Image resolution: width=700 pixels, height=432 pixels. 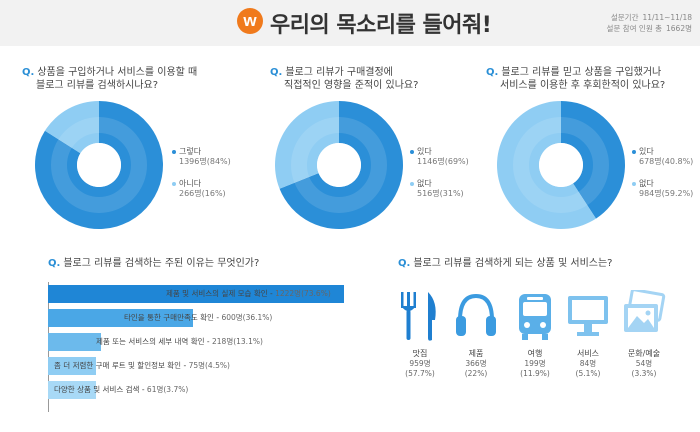 I want to click on legend-count: 984명, so click(x=650, y=193).